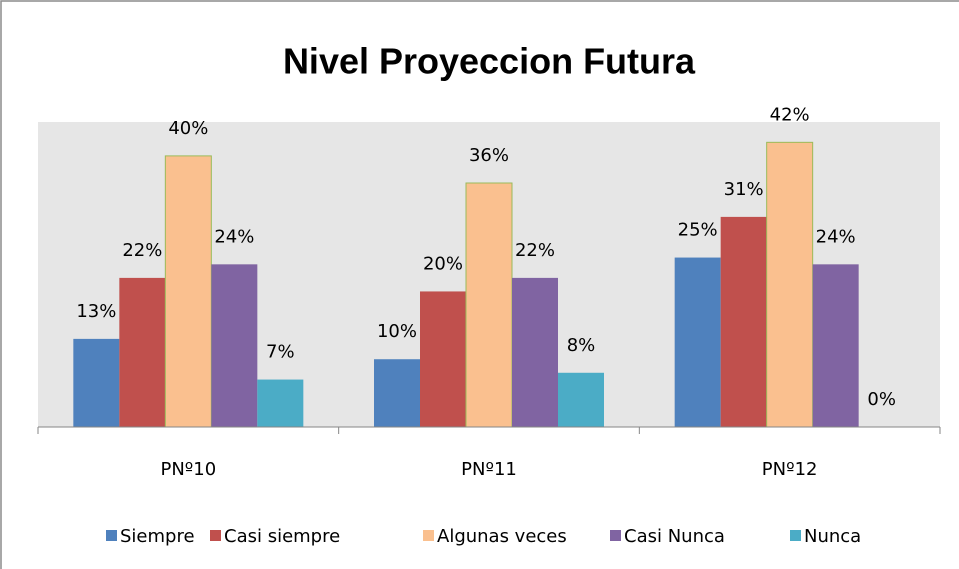 This screenshot has height=569, width=959. Describe the element at coordinates (282, 536) in the screenshot. I see `legend-label: Casi siempre` at that location.